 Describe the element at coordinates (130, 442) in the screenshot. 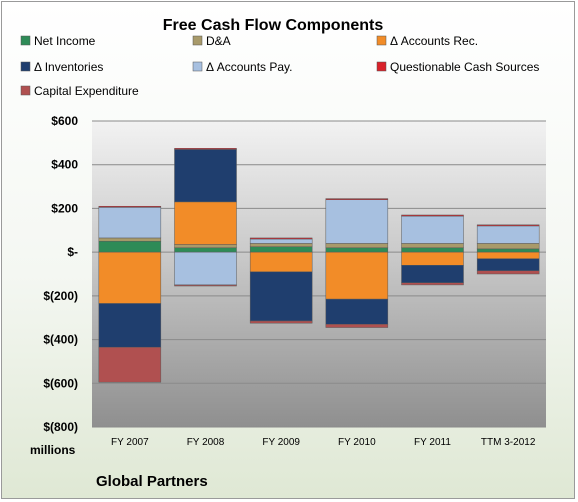

I see `x-tick-label: FY 2007` at that location.